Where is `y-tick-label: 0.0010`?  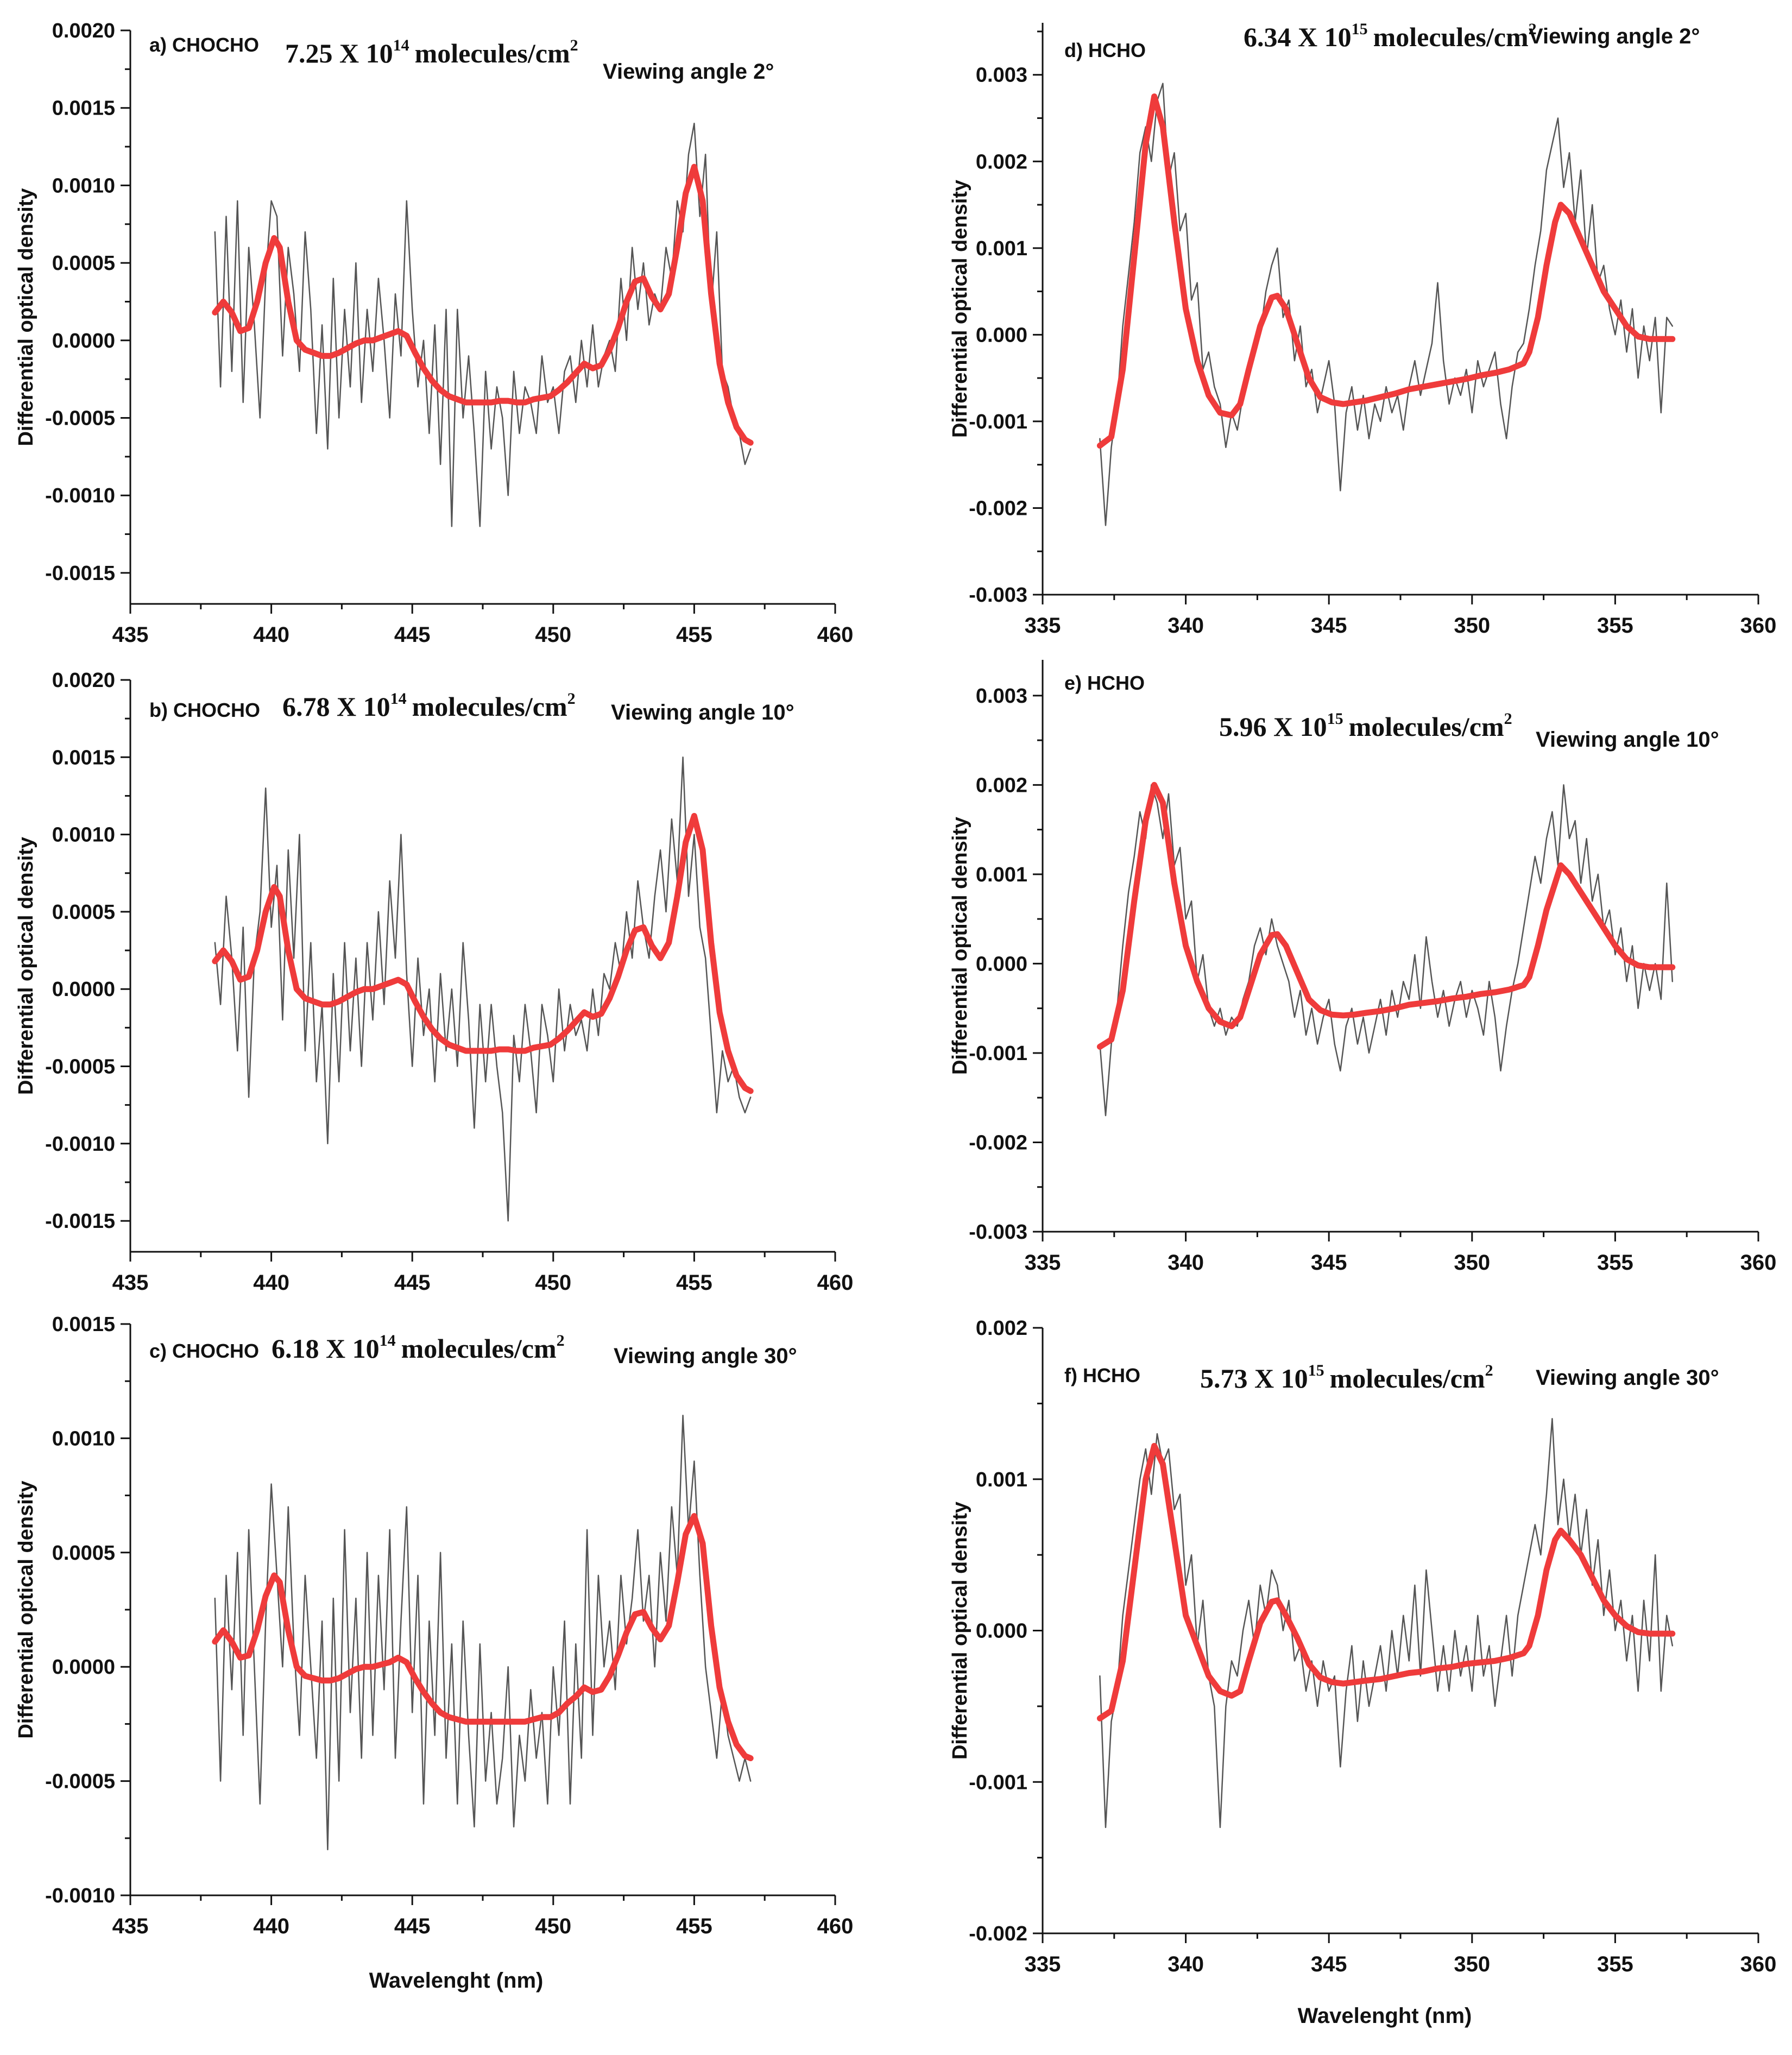
y-tick-label: 0.0010 is located at coordinates (84, 836).